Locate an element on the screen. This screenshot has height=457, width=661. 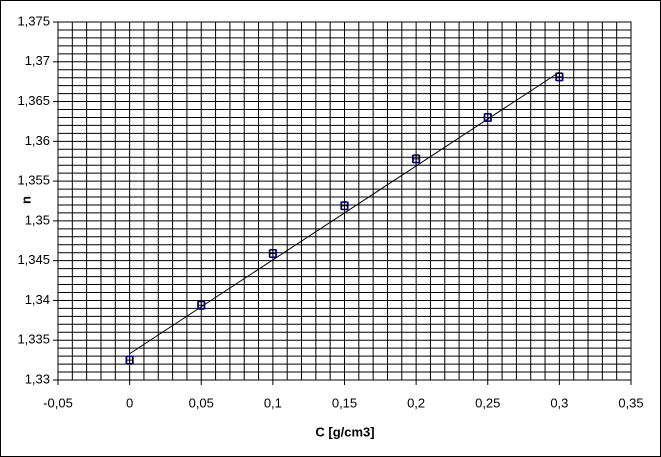
y-tick-label: 1,375 is located at coordinates (33, 20).